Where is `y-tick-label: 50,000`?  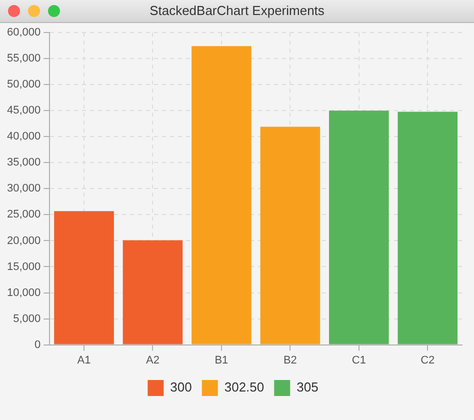
y-tick-label: 50,000 is located at coordinates (23, 84).